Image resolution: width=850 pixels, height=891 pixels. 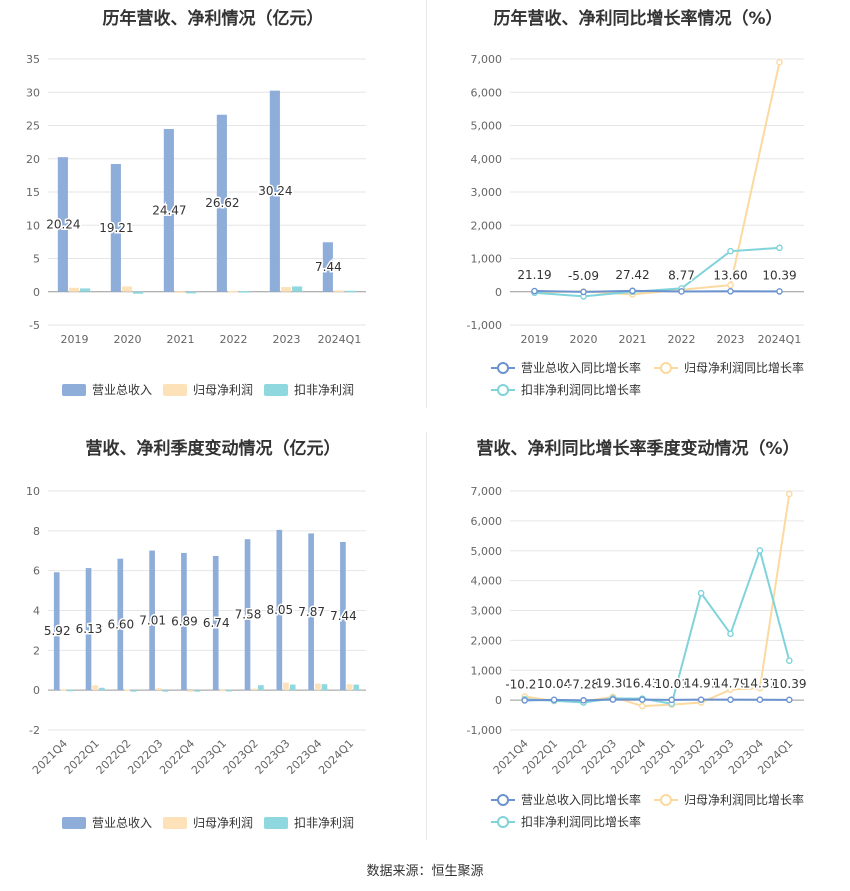 What do you see at coordinates (36, 611) in the screenshot?
I see `y-tick-label: 4` at bounding box center [36, 611].